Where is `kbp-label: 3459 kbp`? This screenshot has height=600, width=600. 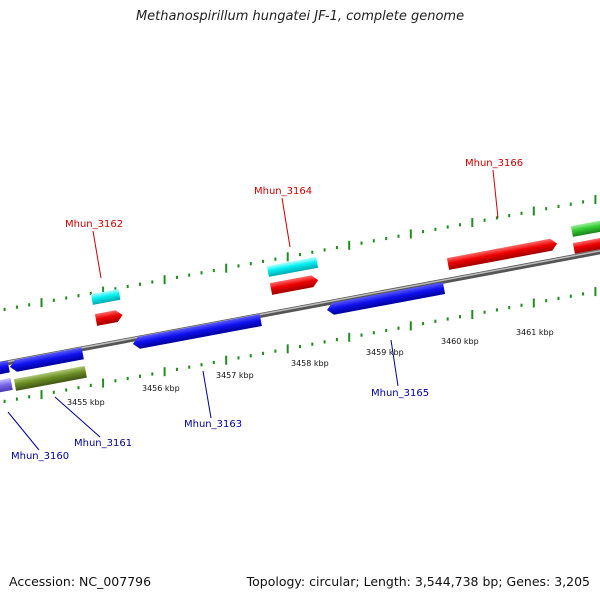 kbp-label: 3459 kbp is located at coordinates (385, 352).